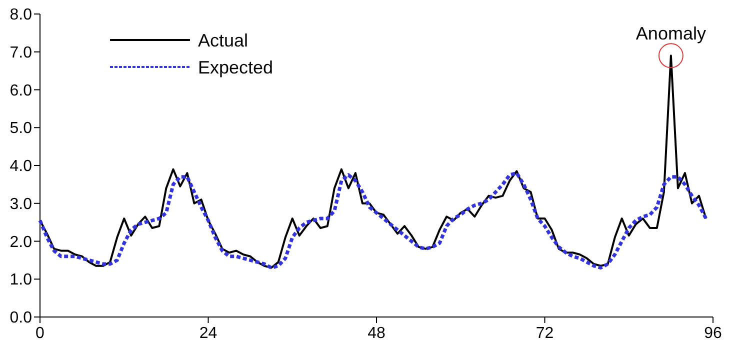 Image resolution: width=735 pixels, height=347 pixels. What do you see at coordinates (21, 15) in the screenshot?
I see `y-tick-label: 8.0` at bounding box center [21, 15].